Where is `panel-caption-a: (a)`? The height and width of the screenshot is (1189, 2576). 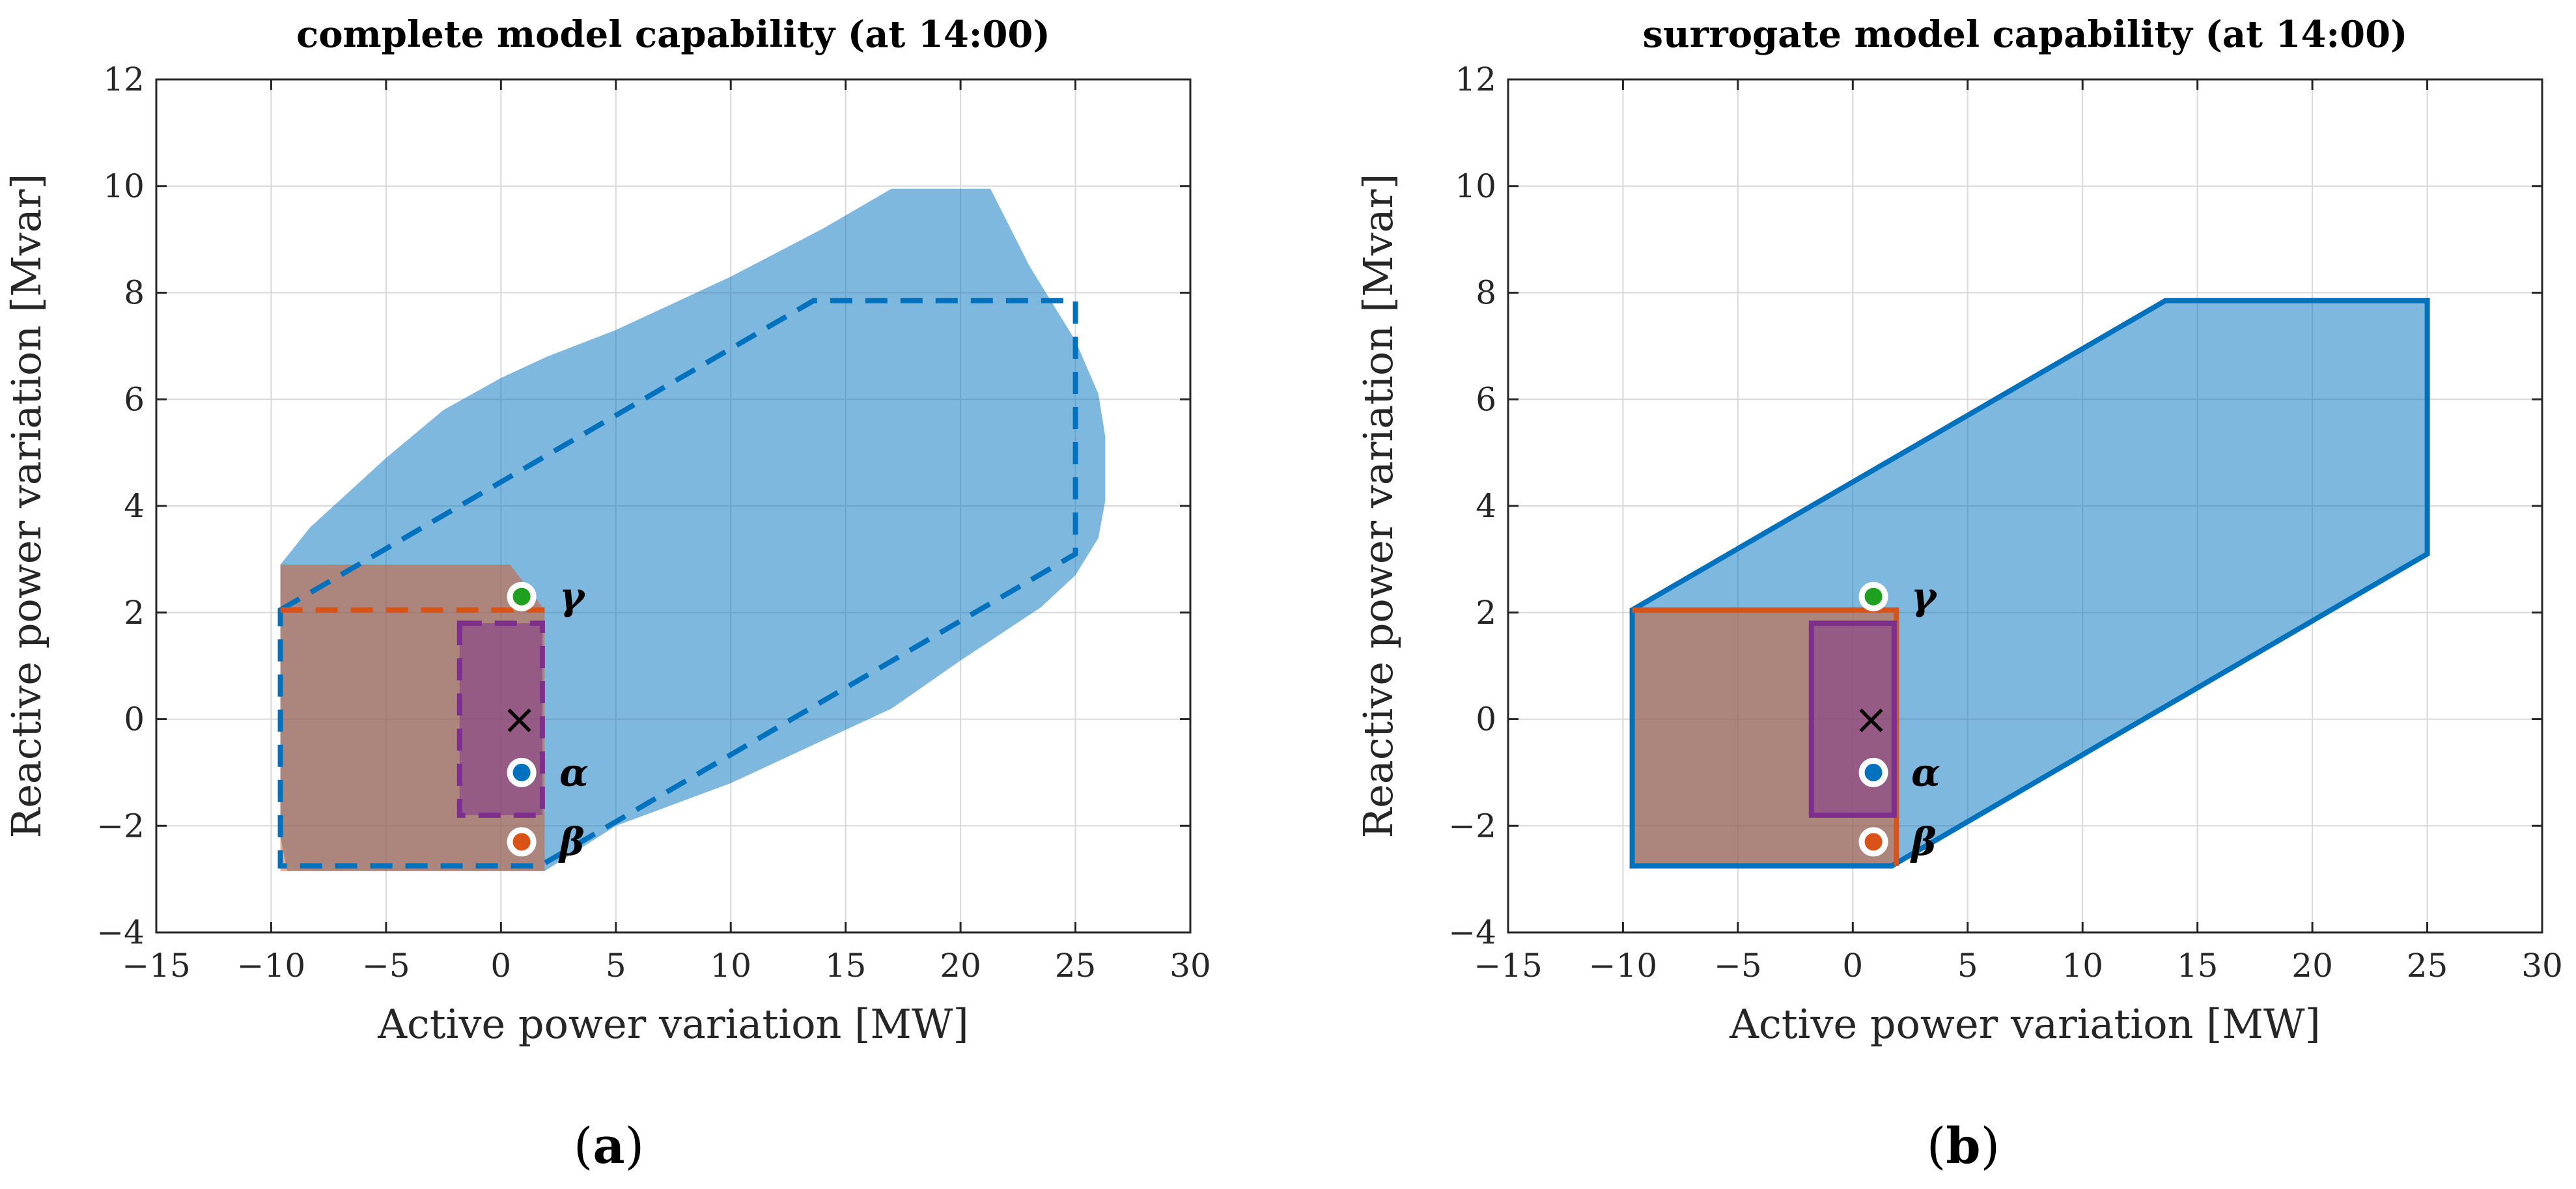 panel-caption-a: (a) is located at coordinates (609, 1146).